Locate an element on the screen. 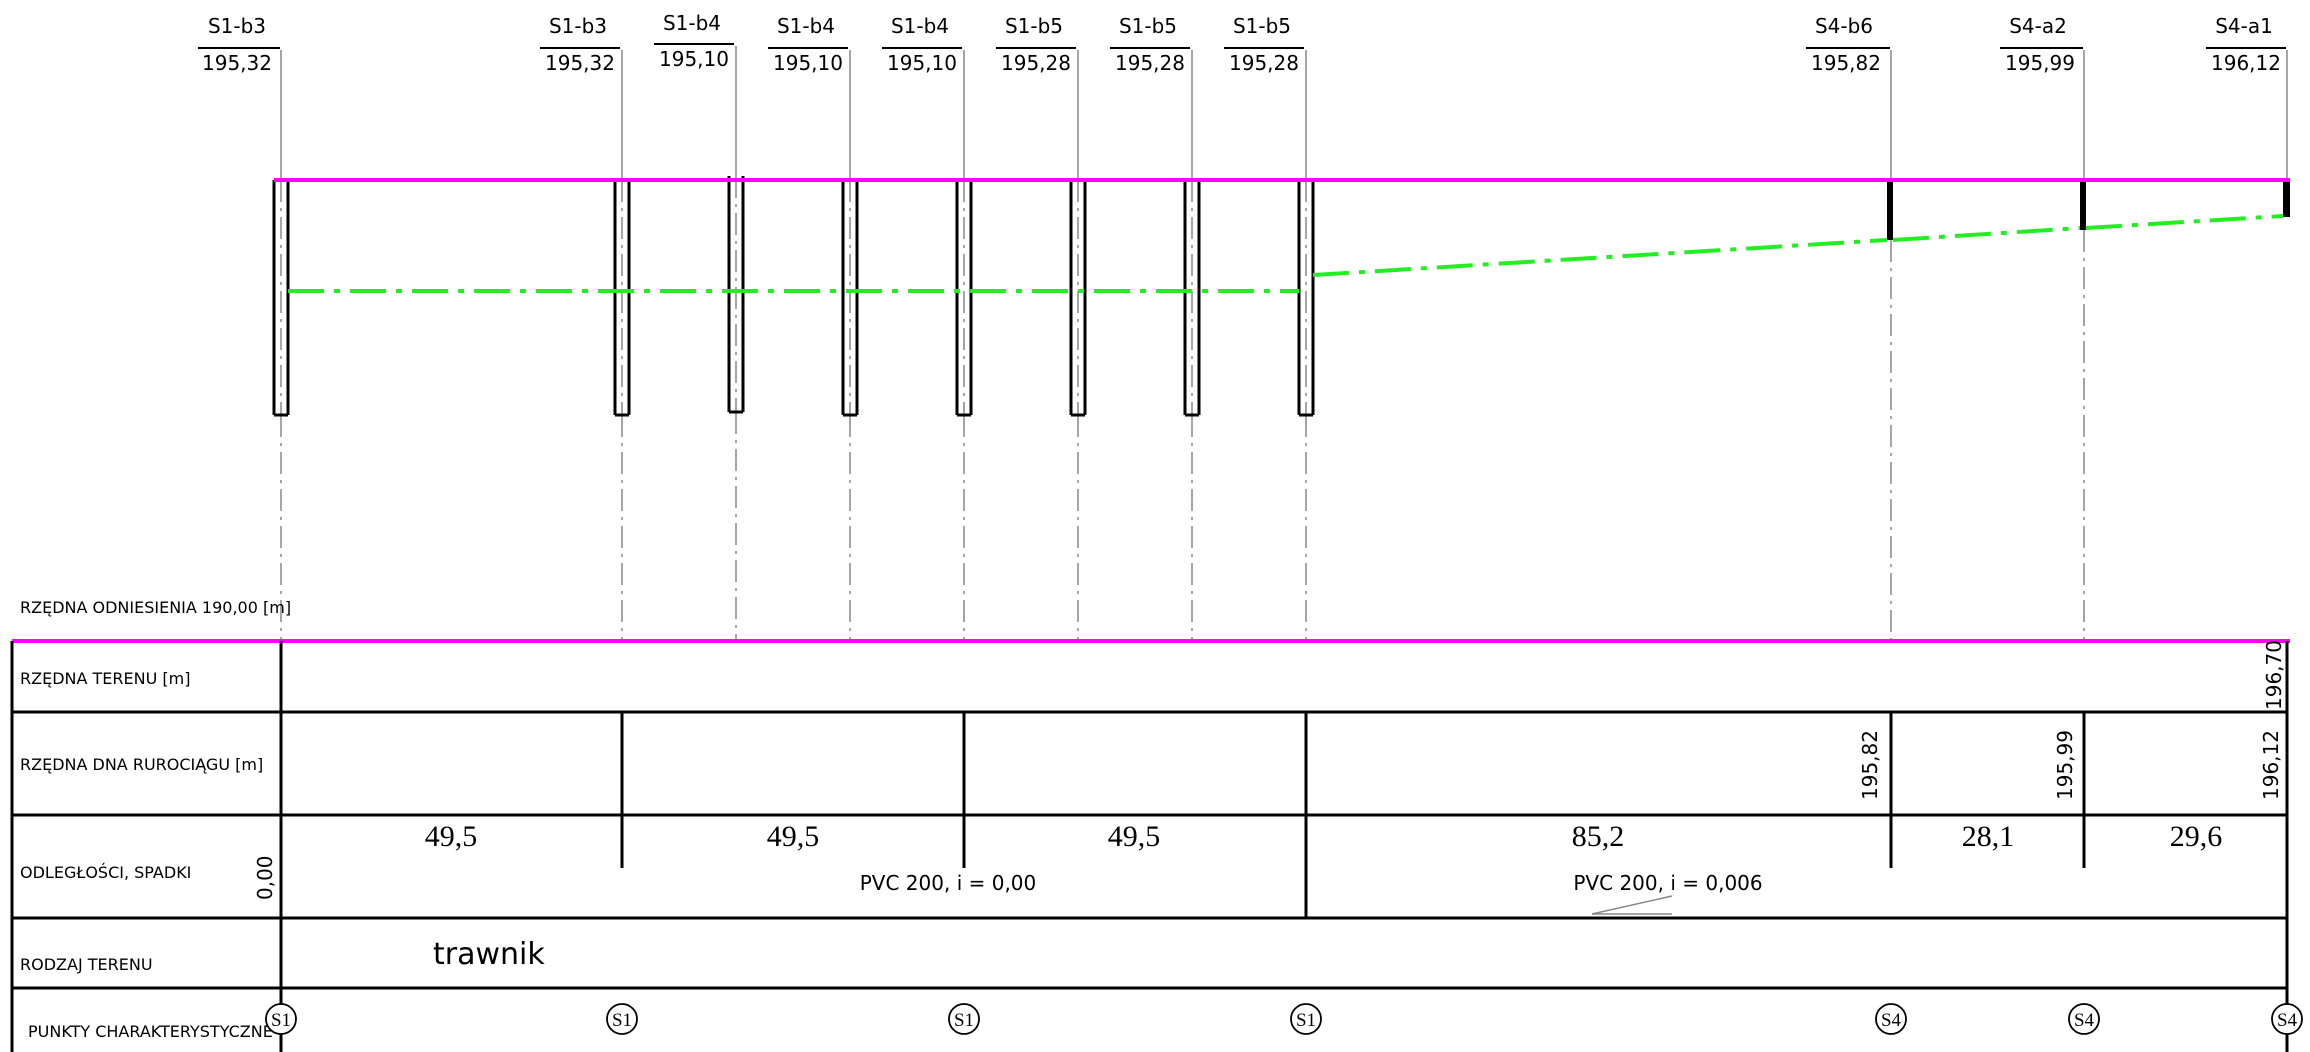 The height and width of the screenshot is (1052, 2310). terrain-elevation-value: 196,70 is located at coordinates (2274, 675).